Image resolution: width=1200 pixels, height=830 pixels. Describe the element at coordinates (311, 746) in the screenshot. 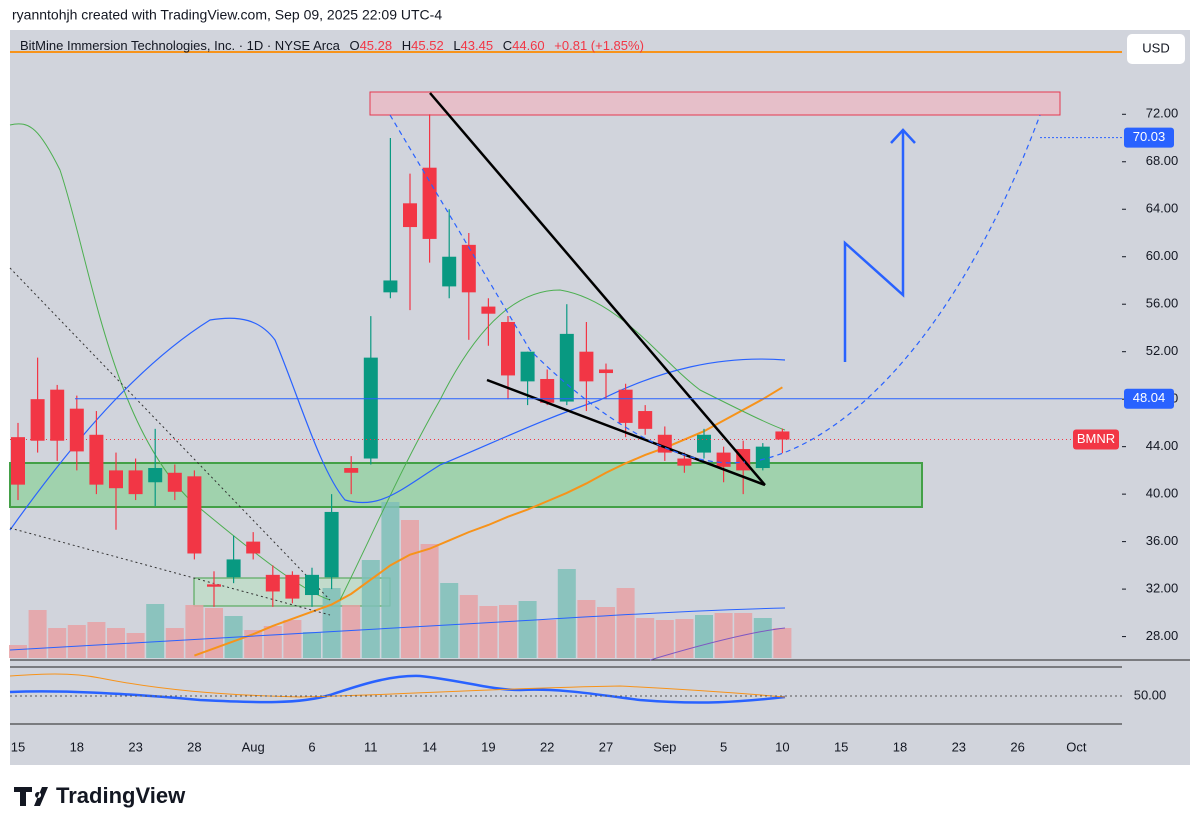

I see `x-tick-label: 6` at that location.